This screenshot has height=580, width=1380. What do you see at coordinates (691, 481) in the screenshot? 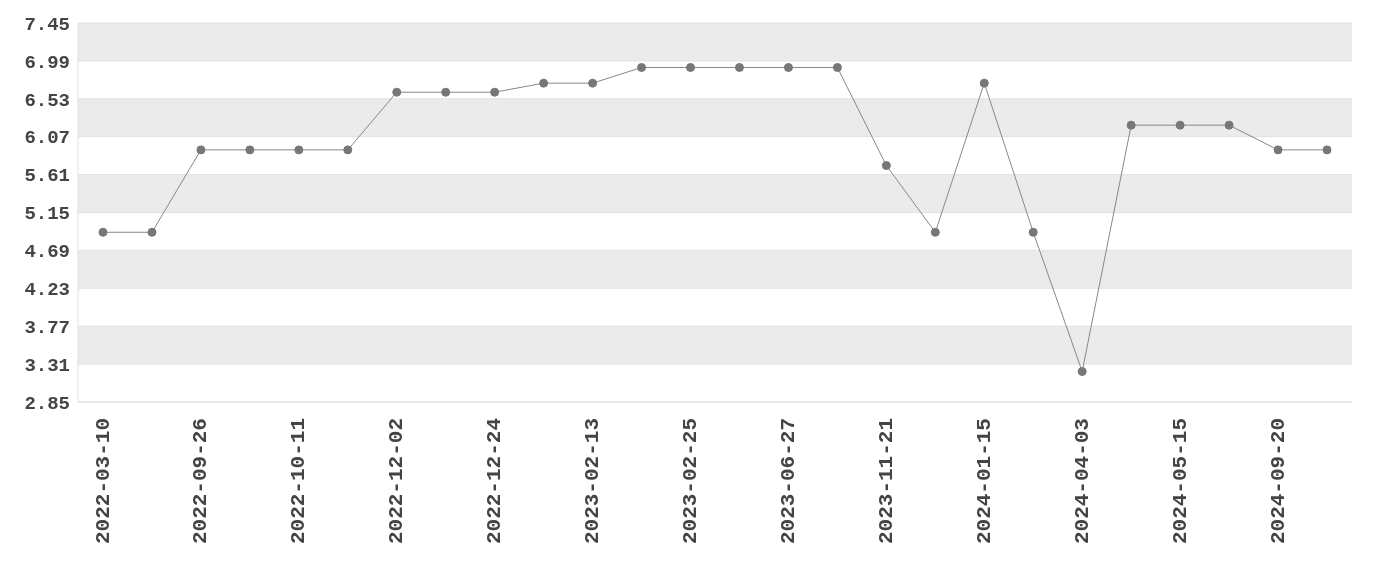
I see `x-tick-label: 2023-02-25` at bounding box center [691, 481].